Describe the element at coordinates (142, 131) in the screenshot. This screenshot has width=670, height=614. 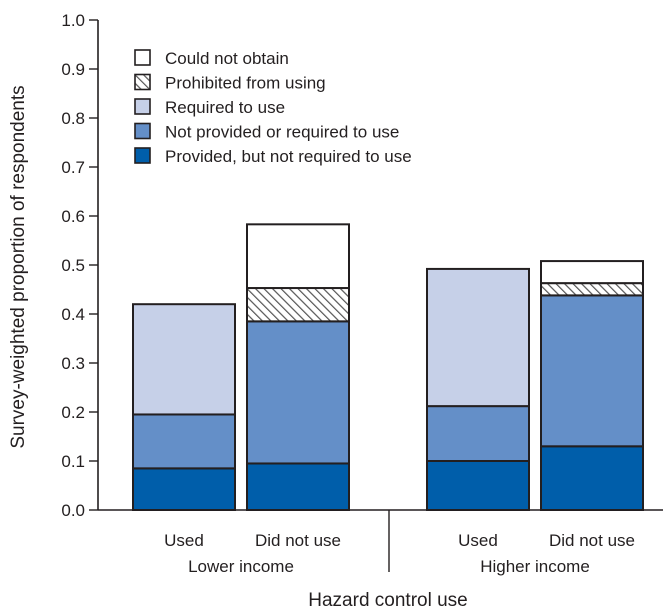
I see `legend-swatch-not-provided-or-required-to-use` at that location.